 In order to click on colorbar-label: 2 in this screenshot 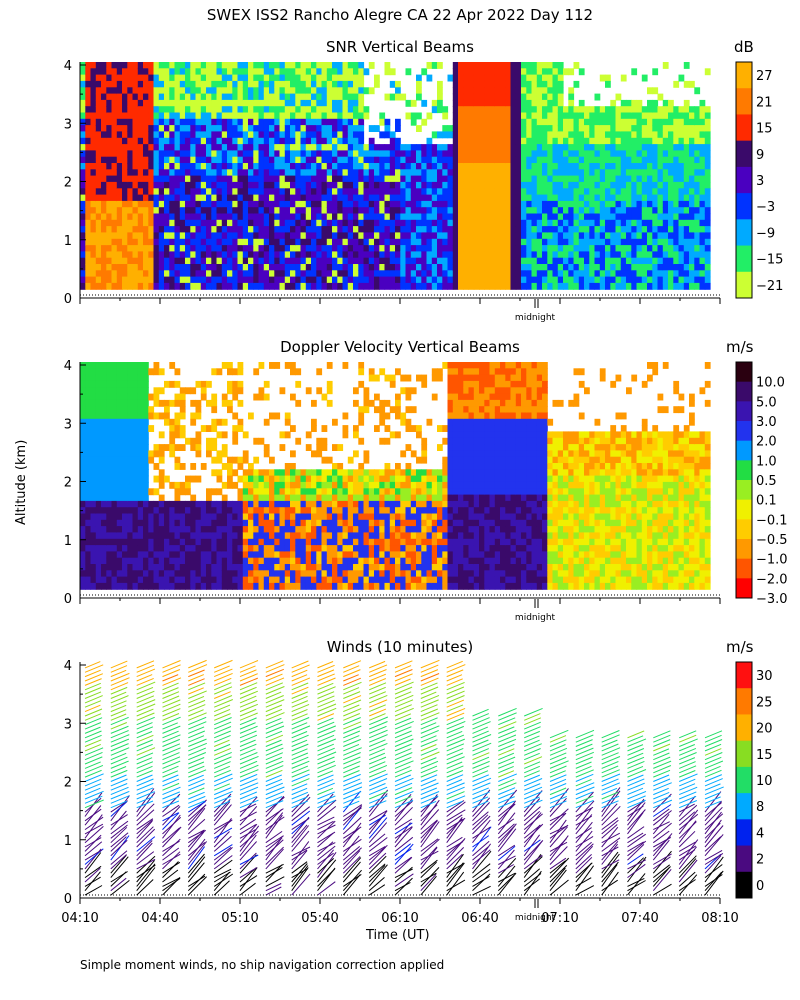, I will do `click(760, 860)`.